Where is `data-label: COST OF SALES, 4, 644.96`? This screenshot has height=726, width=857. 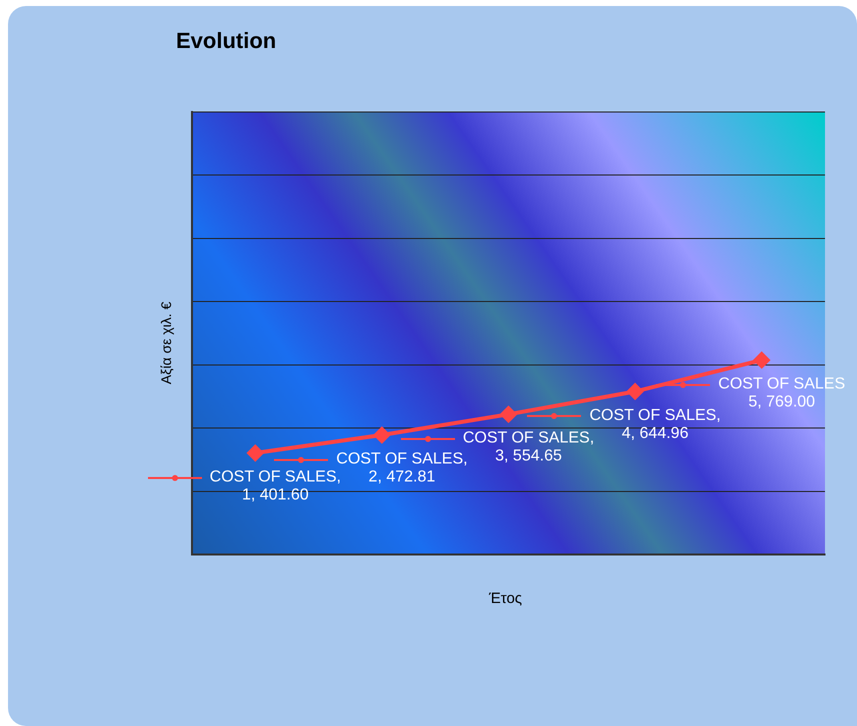 data-label: COST OF SALES, 4, 644.96 is located at coordinates (655, 424).